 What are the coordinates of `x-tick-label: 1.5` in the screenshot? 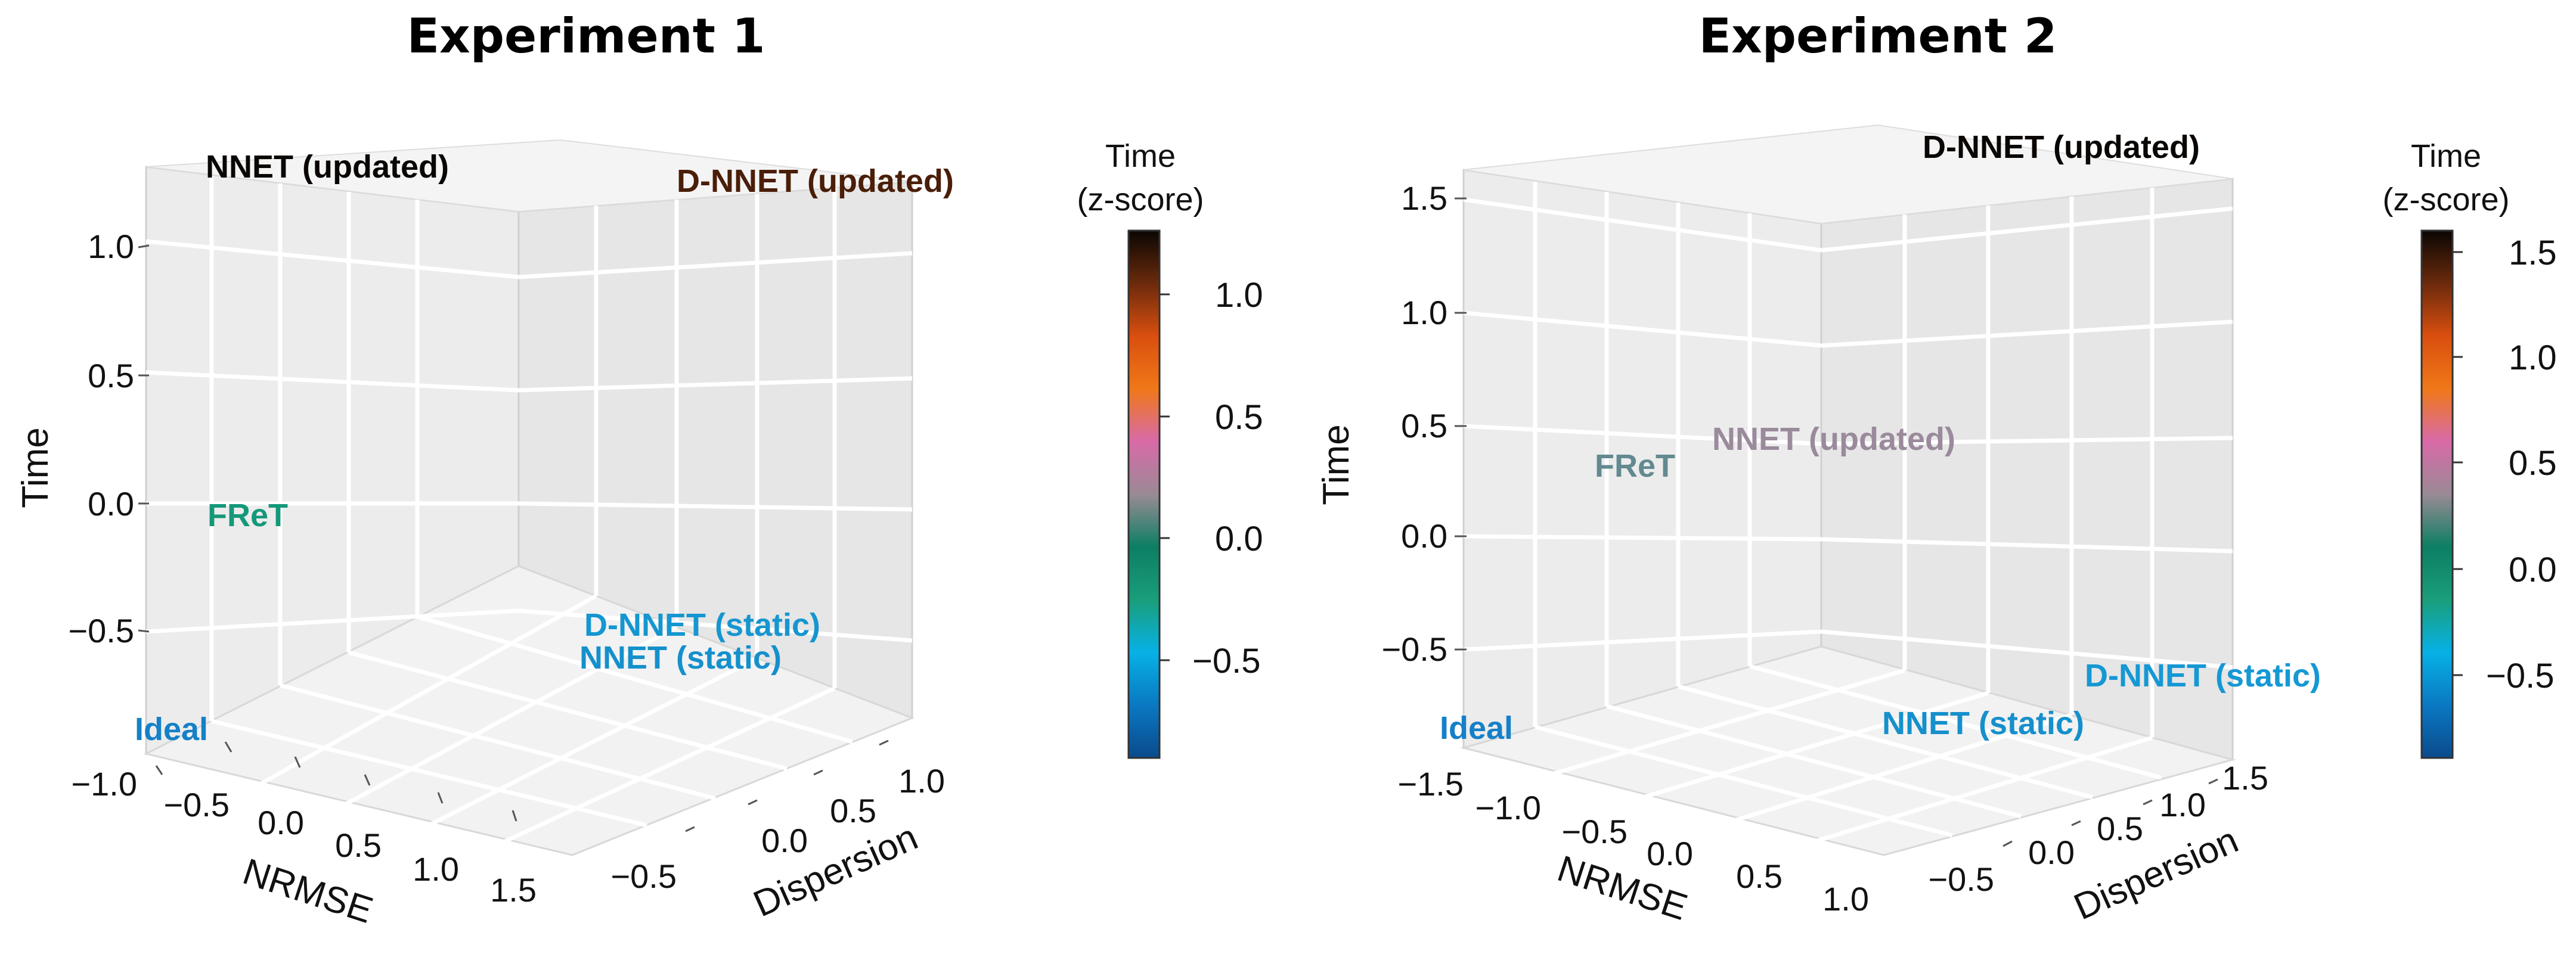 It's located at (513, 890).